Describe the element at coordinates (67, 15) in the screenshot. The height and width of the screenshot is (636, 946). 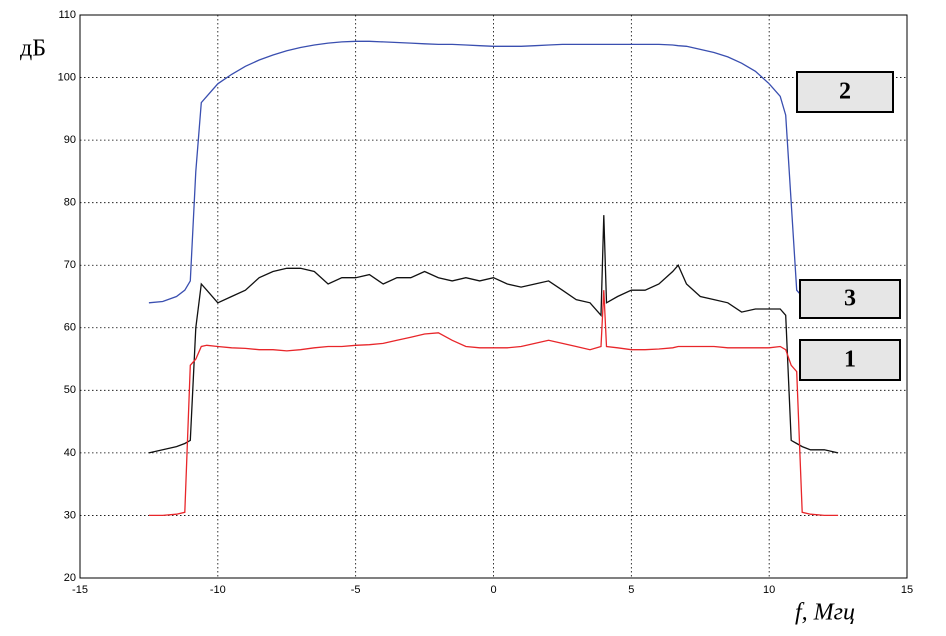
I see `y-tick-label: 110` at that location.